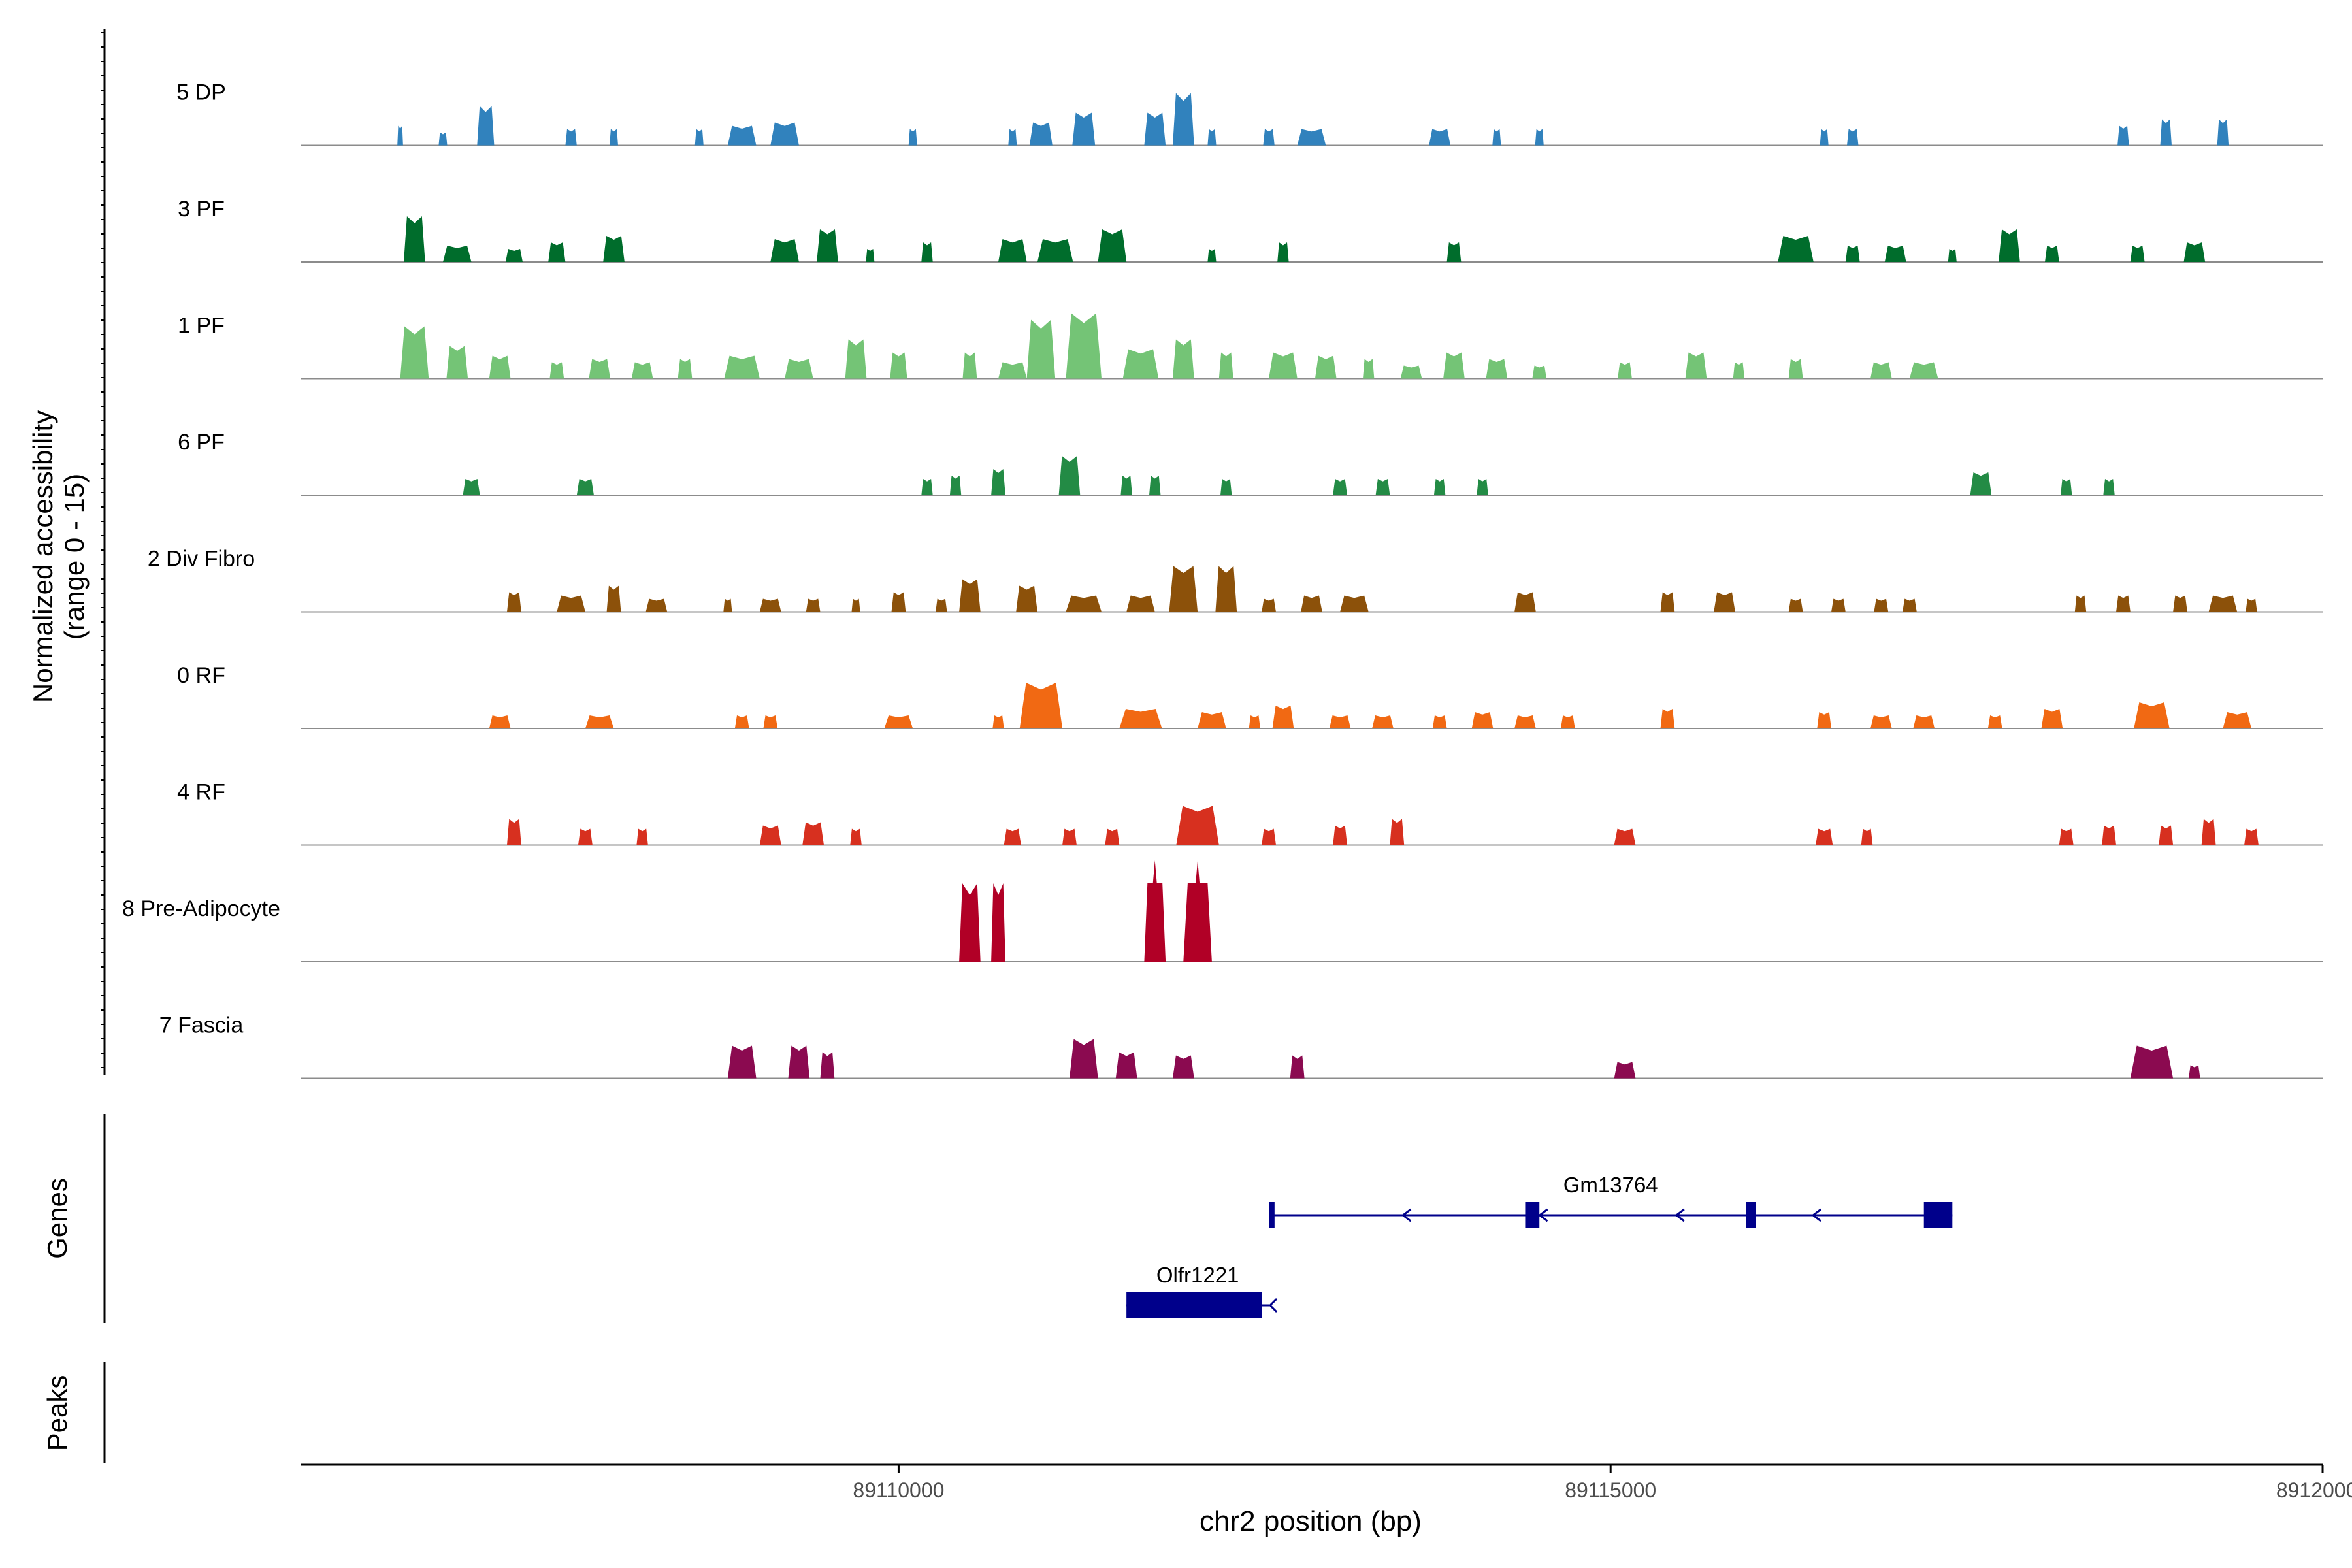  Describe the element at coordinates (1250, 813) in the screenshot. I see `track-4-rf: 4 RF` at that location.